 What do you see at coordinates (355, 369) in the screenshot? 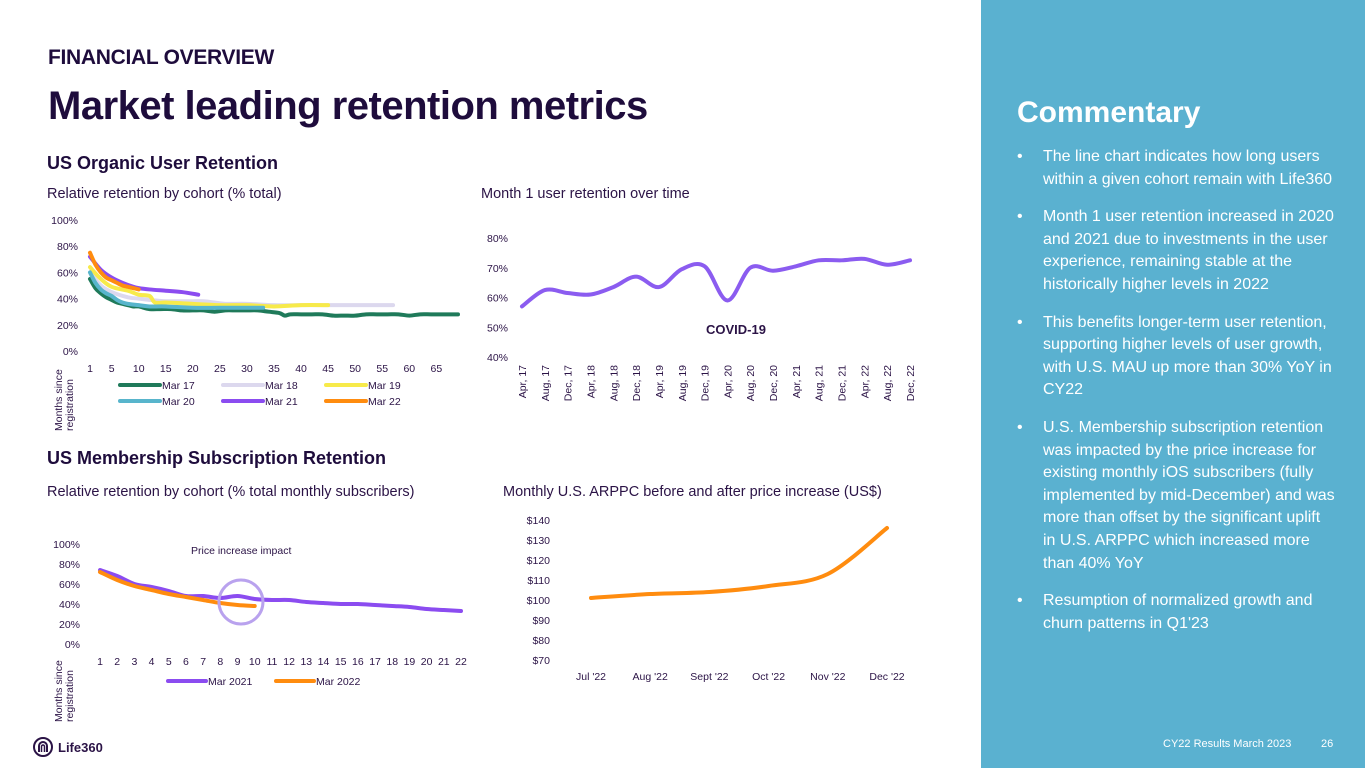
I see `x-tick-label: 50` at bounding box center [355, 369].